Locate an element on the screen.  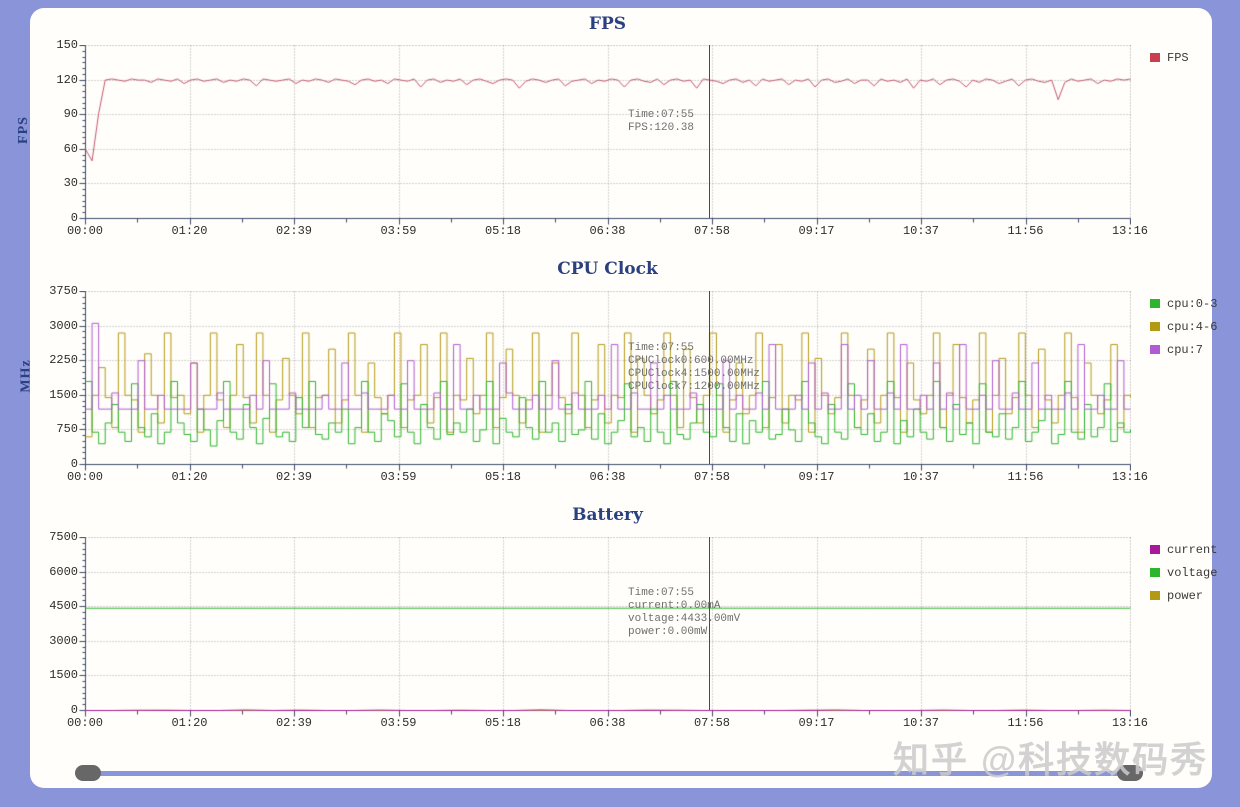
fps-legend: FPS is located at coordinates (1169, 57).